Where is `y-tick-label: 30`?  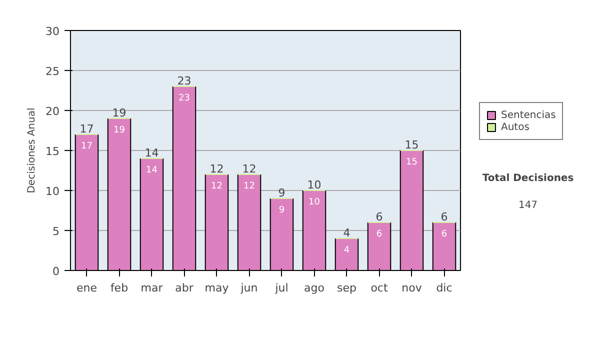 y-tick-label: 30 is located at coordinates (53, 31).